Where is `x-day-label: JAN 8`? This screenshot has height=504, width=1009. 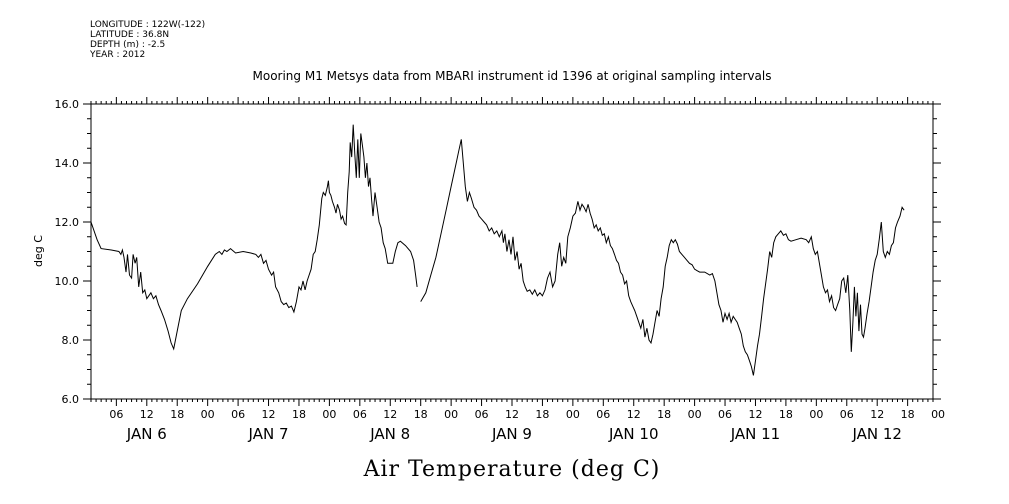 x-day-label: JAN 8 is located at coordinates (389, 434).